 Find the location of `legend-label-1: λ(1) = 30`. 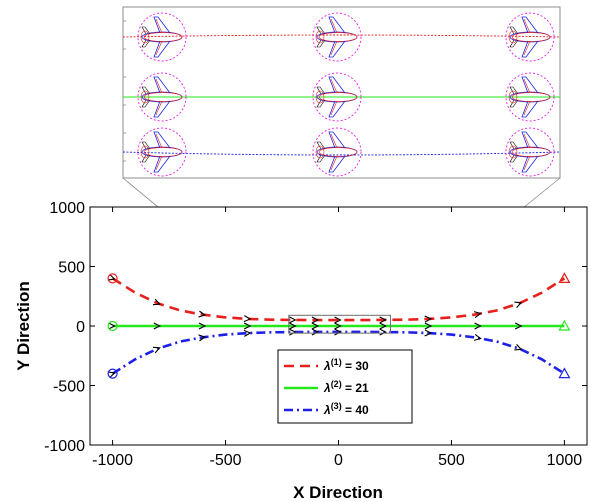

legend-label-1: λ(1) = 30 is located at coordinates (346, 365).